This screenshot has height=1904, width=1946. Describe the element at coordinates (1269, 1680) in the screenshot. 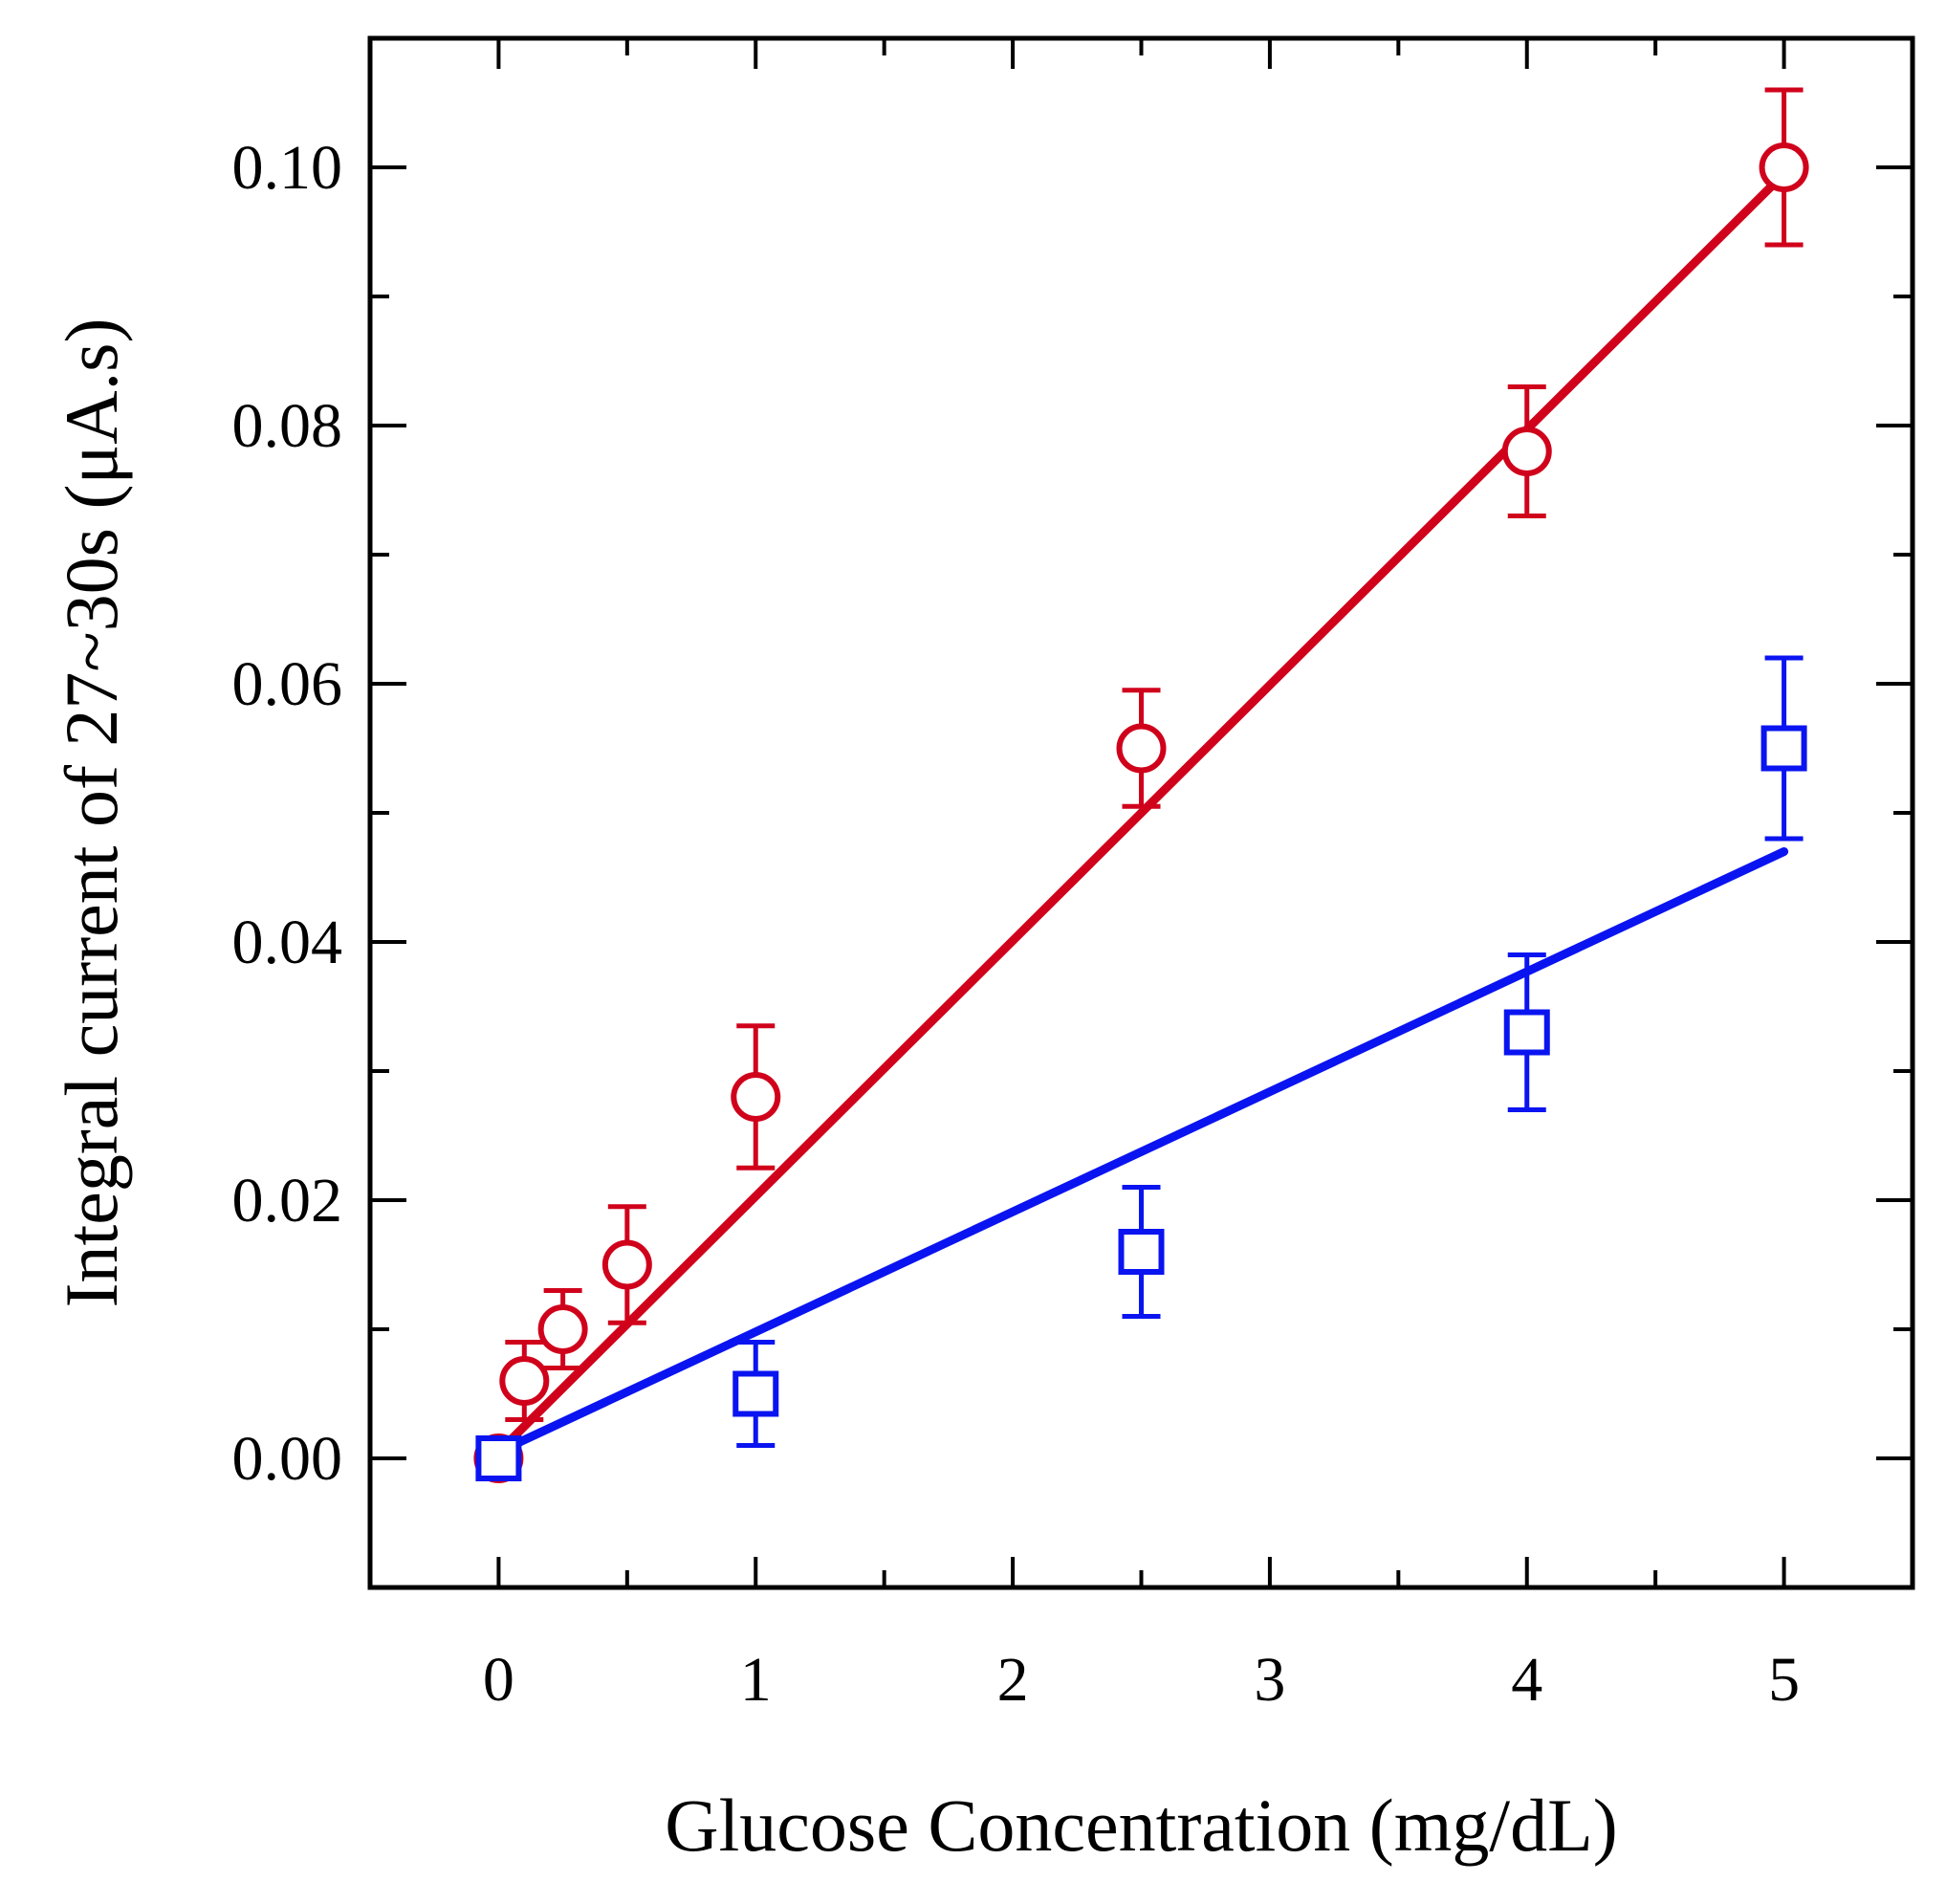

I see `x-tick-label: 3` at that location.